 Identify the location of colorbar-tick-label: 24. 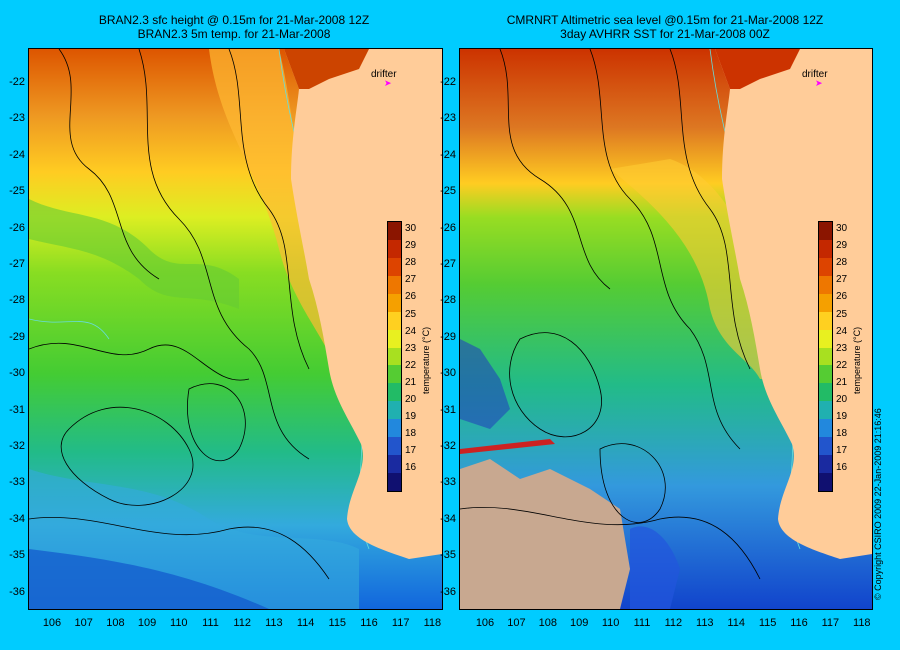
(842, 331).